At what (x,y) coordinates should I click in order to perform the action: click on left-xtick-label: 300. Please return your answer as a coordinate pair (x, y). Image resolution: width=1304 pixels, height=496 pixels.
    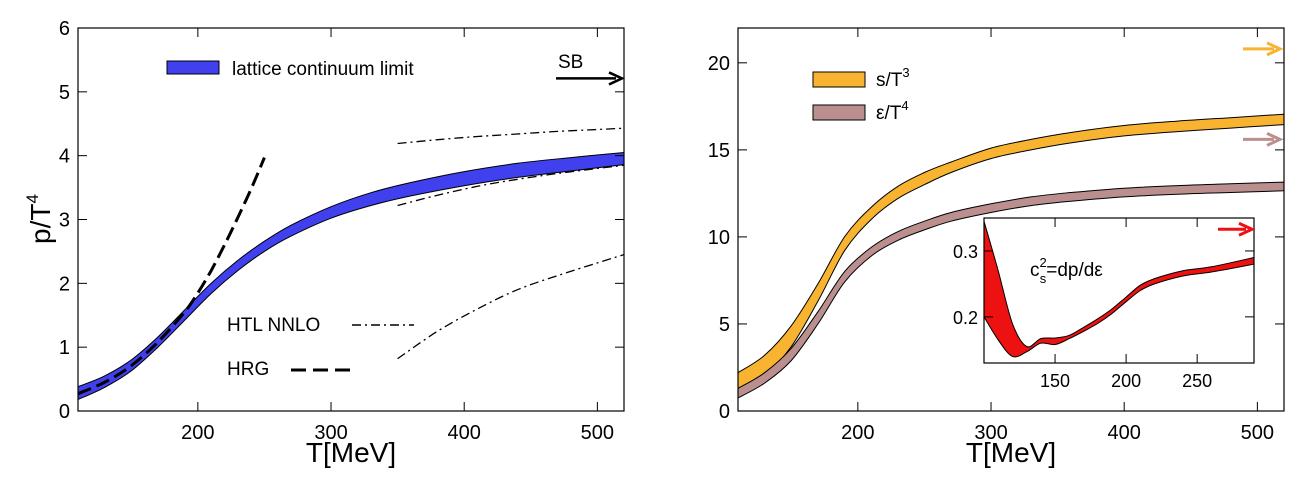
    Looking at the image, I should click on (330, 433).